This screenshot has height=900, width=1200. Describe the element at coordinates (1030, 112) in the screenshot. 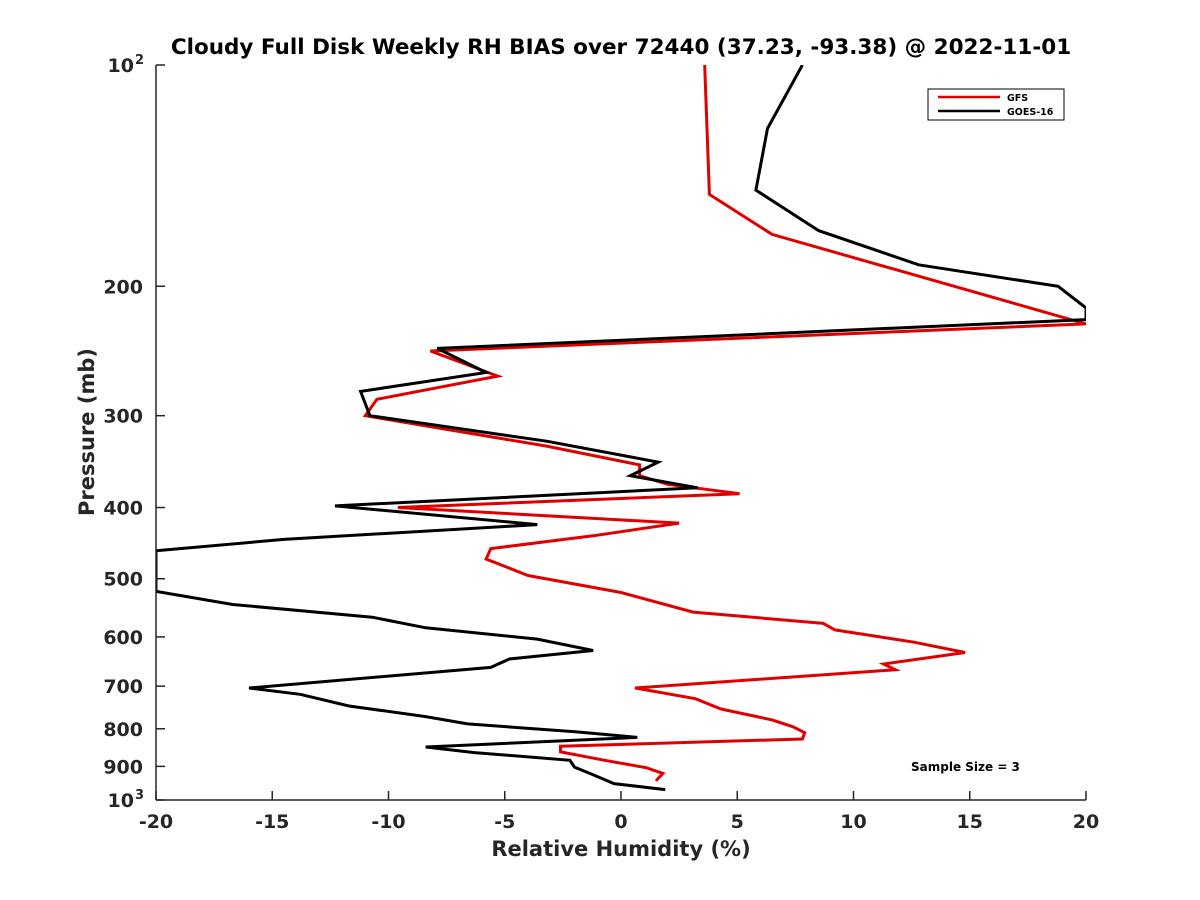

I see `legend-label-goes16: GOES-16` at that location.